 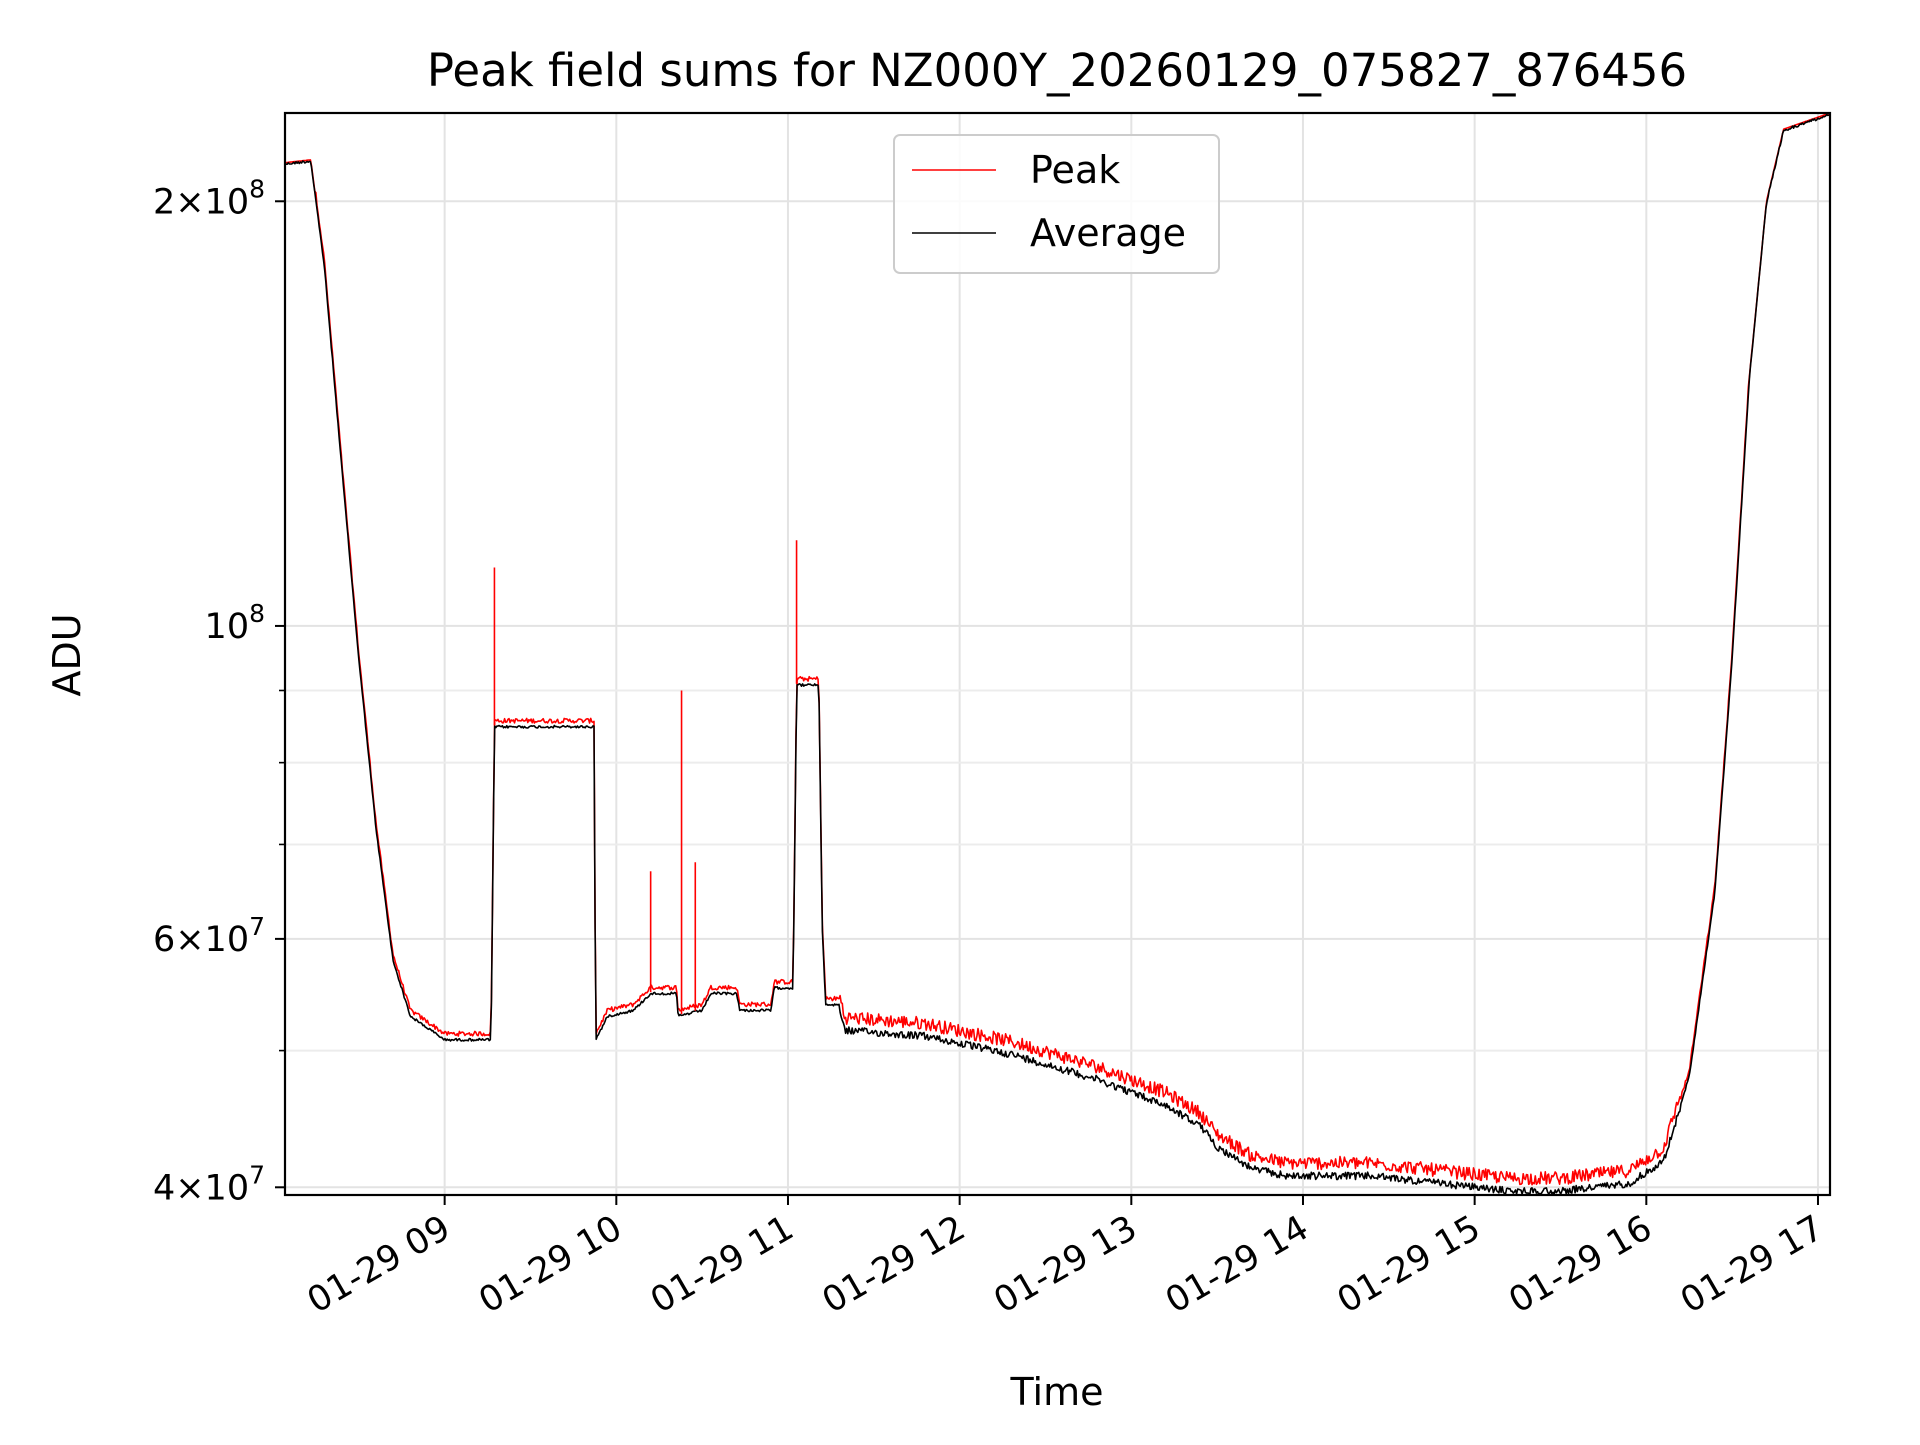 I want to click on y-tick-label: 2×10⁸, so click(x=209, y=198).